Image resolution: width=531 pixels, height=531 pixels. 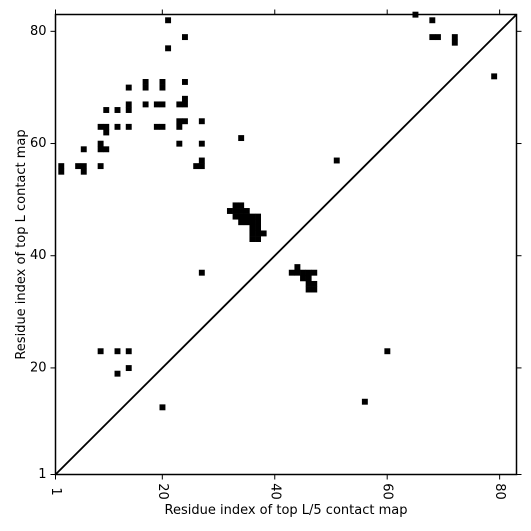 I want to click on y-tick-label: 20, so click(x=38, y=367).